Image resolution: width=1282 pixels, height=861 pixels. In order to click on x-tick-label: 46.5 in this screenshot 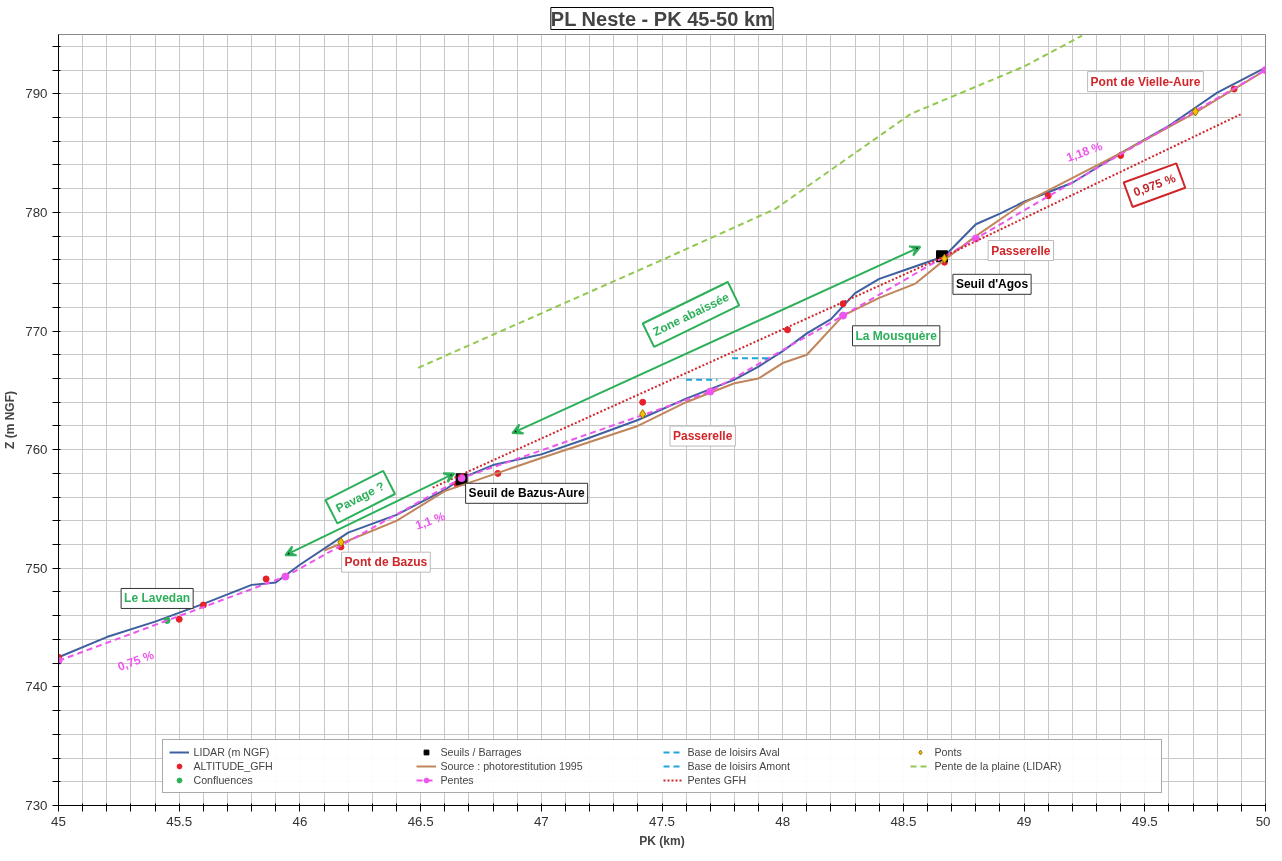, I will do `click(420, 821)`.